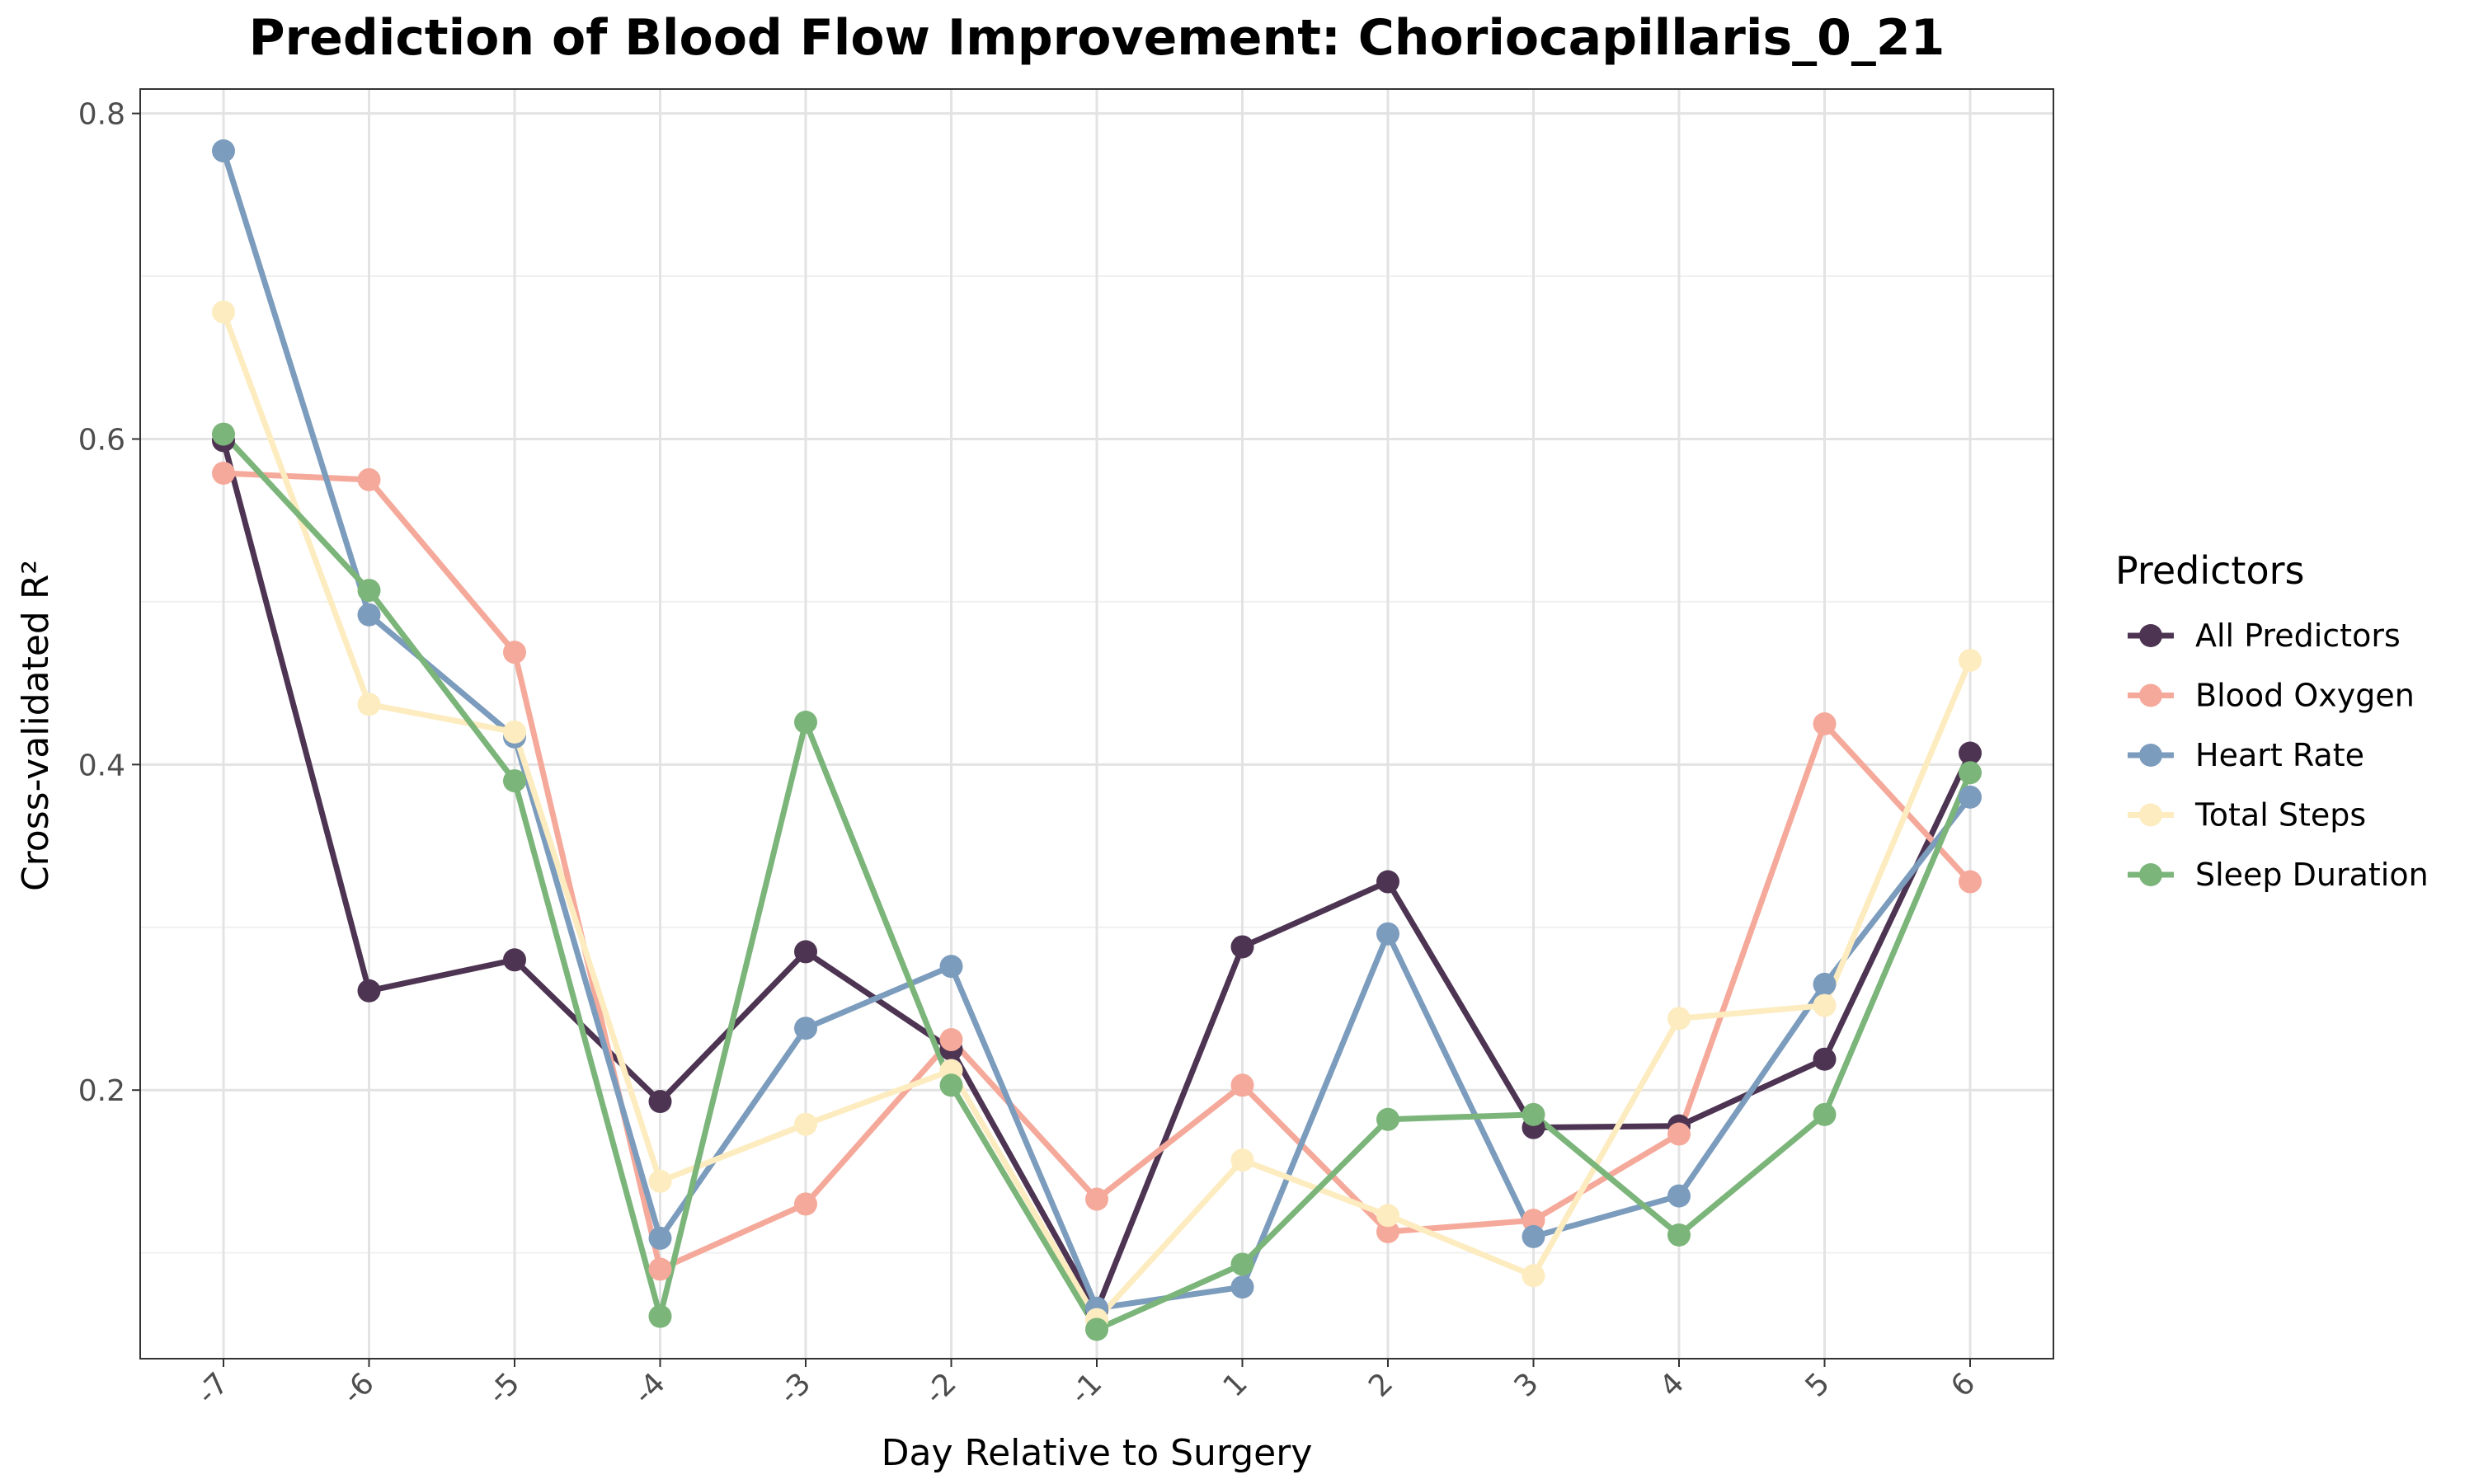  What do you see at coordinates (109, 603) in the screenshot?
I see `y-axis: 0.2 0.4 0.6 0.8` at bounding box center [109, 603].